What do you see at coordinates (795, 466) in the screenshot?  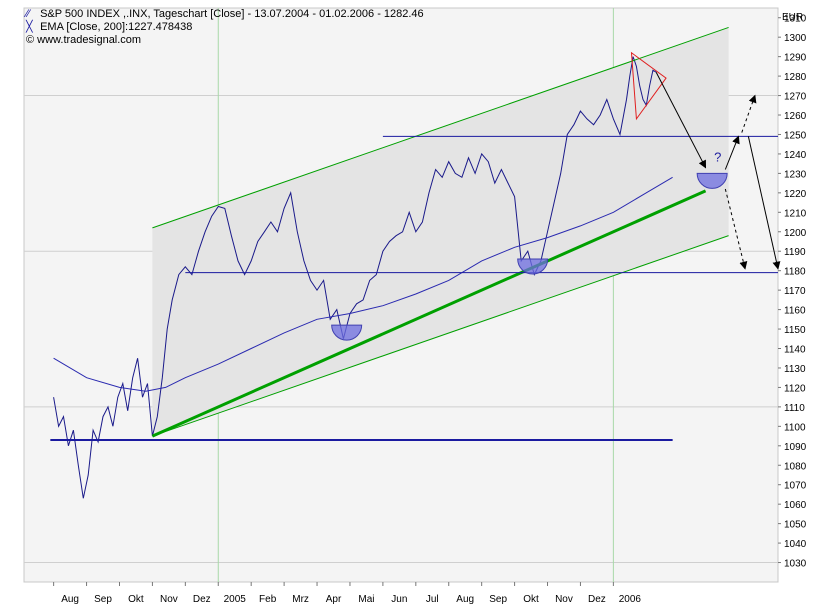 I see `y-tick-label: 1080` at bounding box center [795, 466].